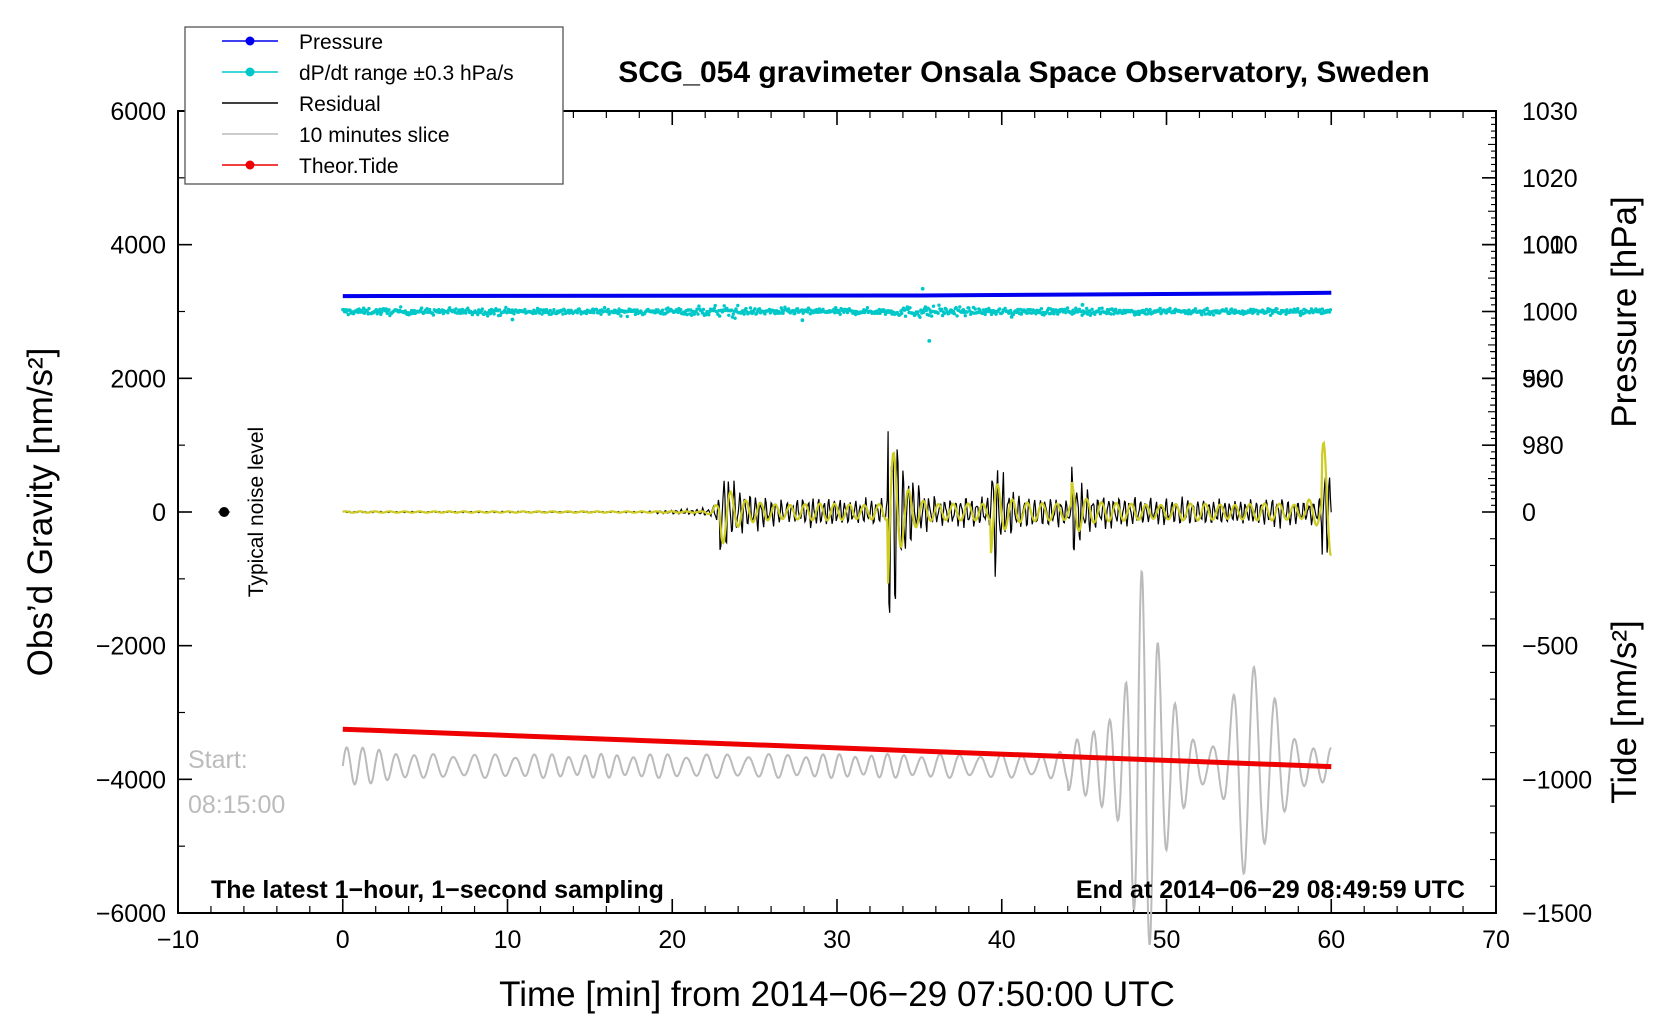 This screenshot has height=1020, width=1676. Describe the element at coordinates (1624, 312) in the screenshot. I see `y-axis-label-pressure: Pressure [hPa]` at that location.